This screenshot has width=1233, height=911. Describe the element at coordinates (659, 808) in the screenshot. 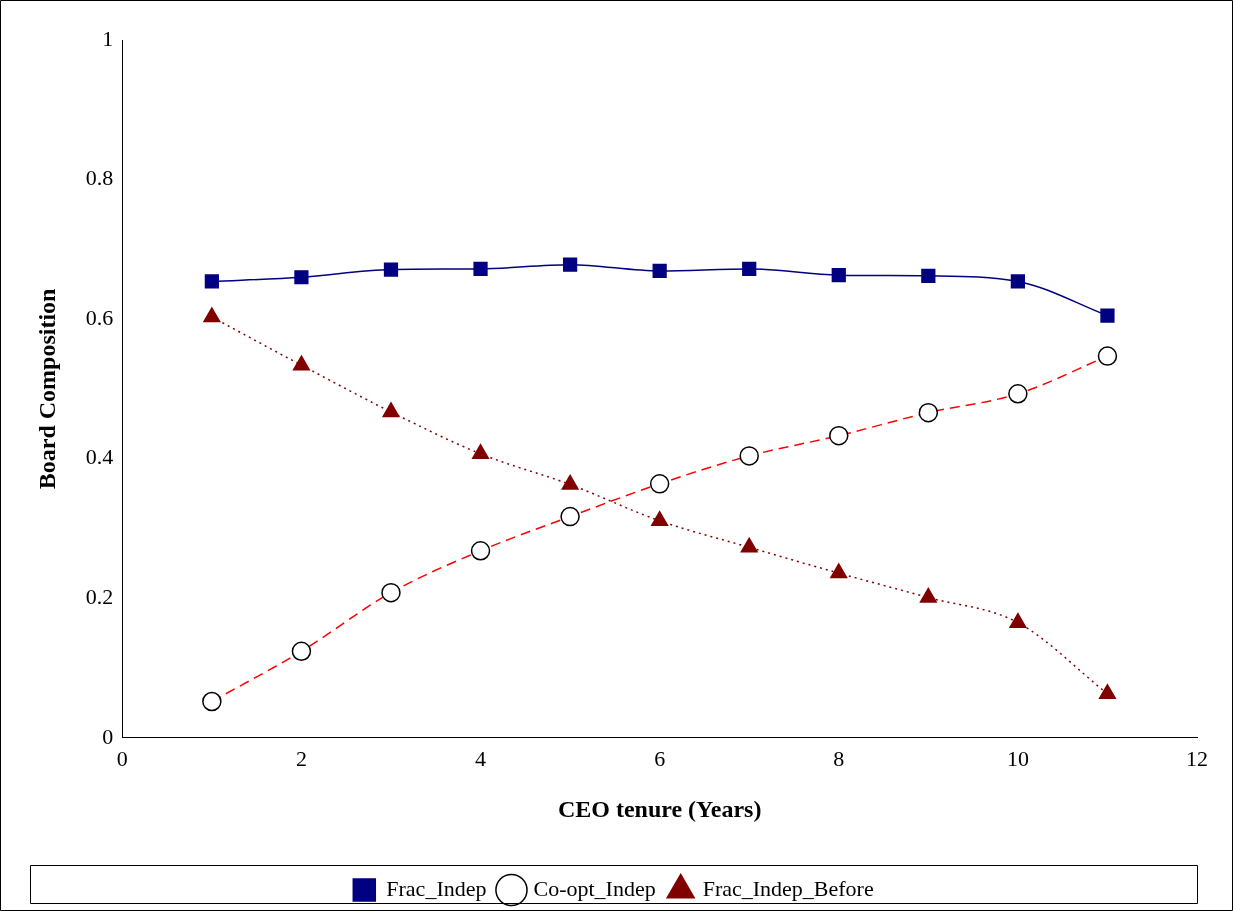

I see `x-axis-title: CEO tenure (Years)` at that location.